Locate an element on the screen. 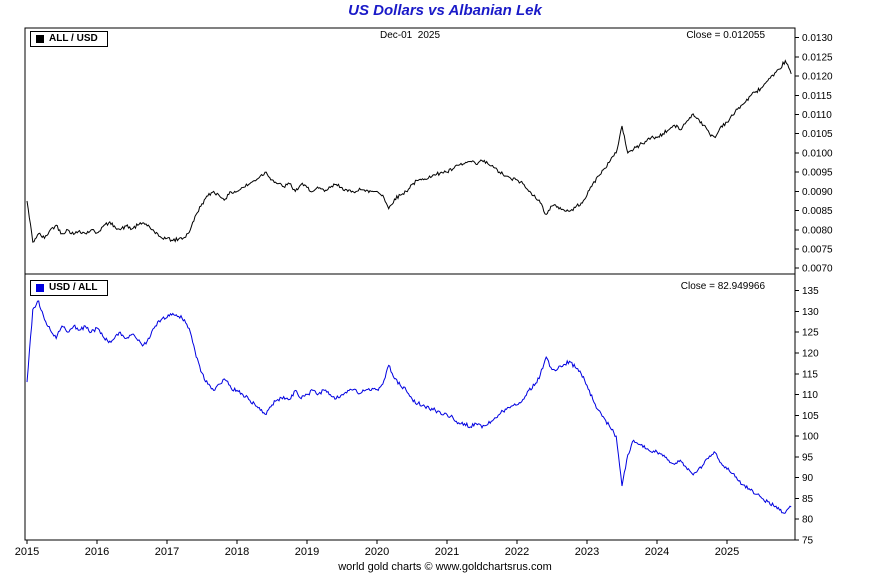  y-tick-label: 0.0125 is located at coordinates (817, 57).